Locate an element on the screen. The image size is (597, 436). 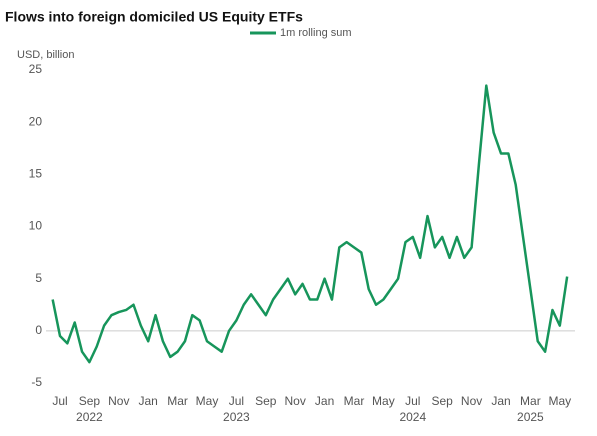
legend-label: 1m rolling sum is located at coordinates (316, 33).